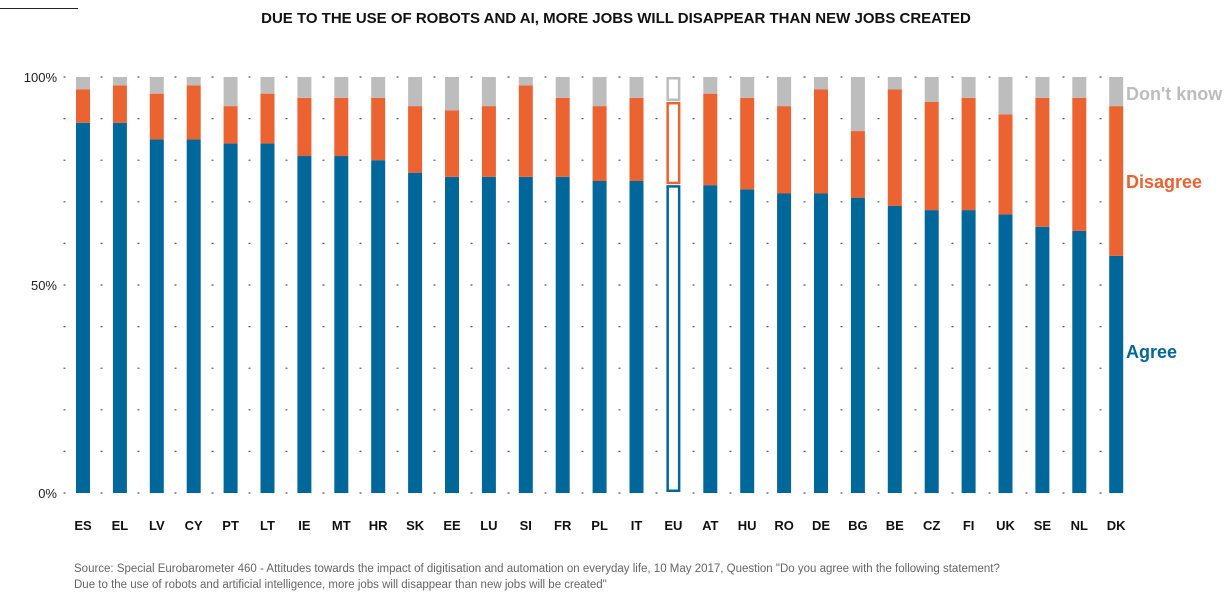 This screenshot has height=601, width=1232. What do you see at coordinates (931, 156) in the screenshot?
I see `bar-disagree-cz` at bounding box center [931, 156].